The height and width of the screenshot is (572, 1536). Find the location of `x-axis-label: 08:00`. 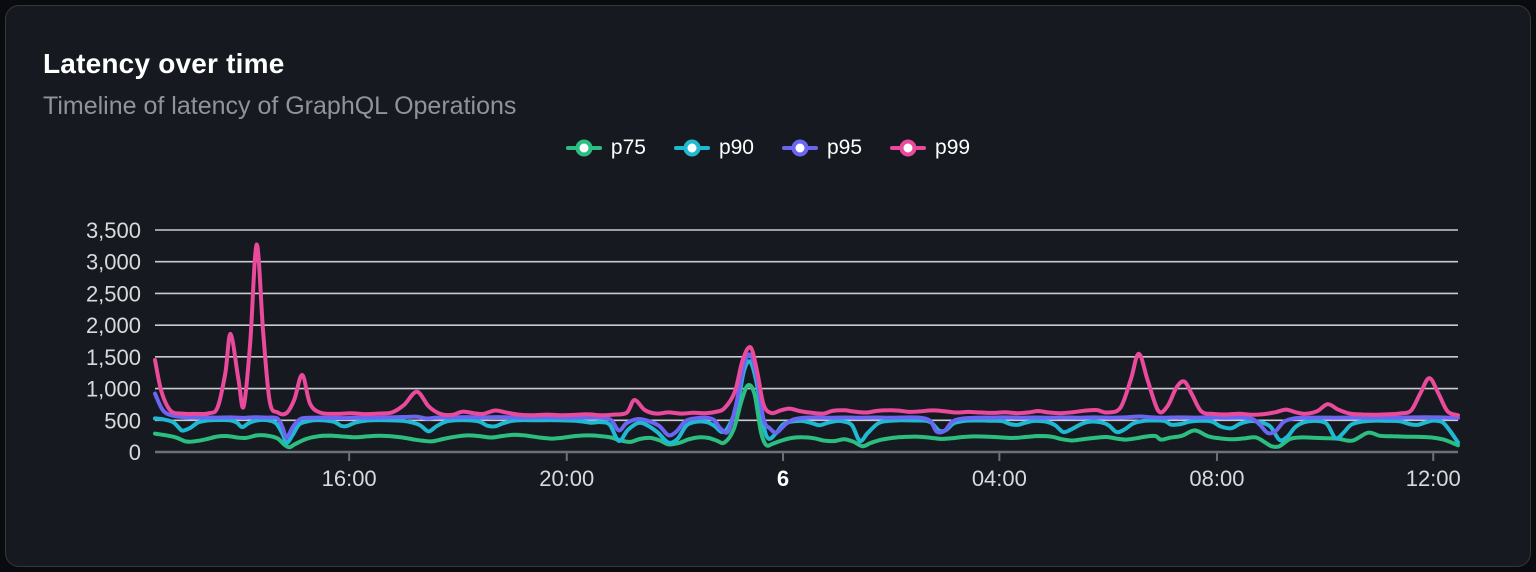

x-axis-label: 08:00 is located at coordinates (1216, 478).